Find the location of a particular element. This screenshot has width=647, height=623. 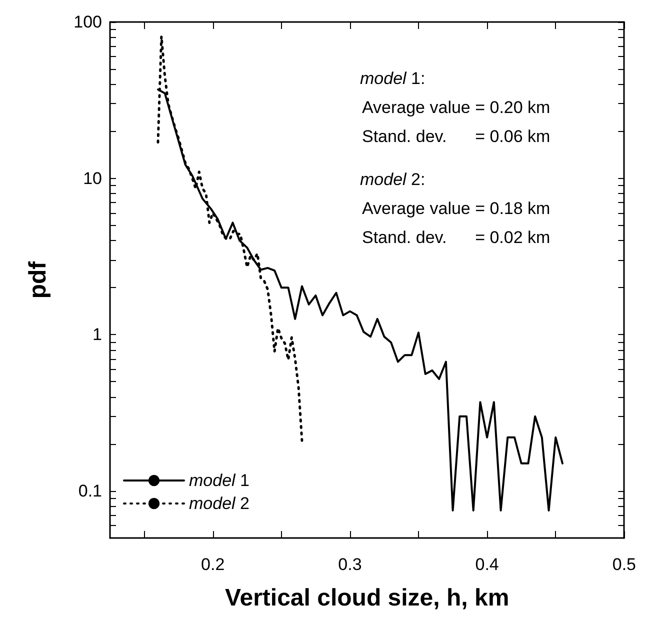

annotation: model 1: is located at coordinates (393, 78).